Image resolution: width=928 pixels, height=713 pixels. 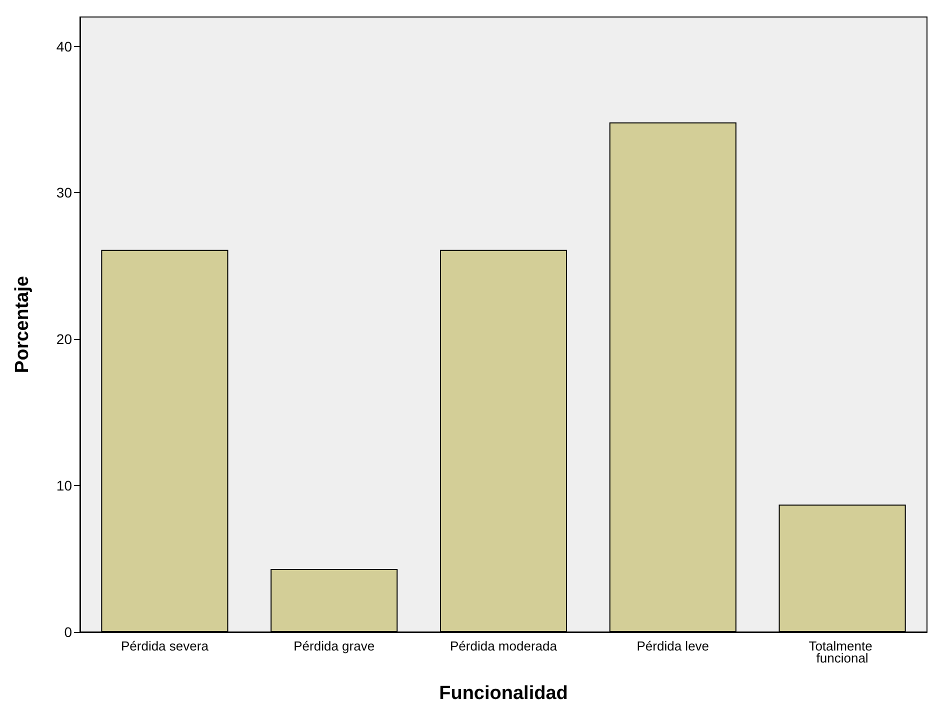 What do you see at coordinates (842, 652) in the screenshot?
I see `x-tick-label: Totalmente funcional` at bounding box center [842, 652].